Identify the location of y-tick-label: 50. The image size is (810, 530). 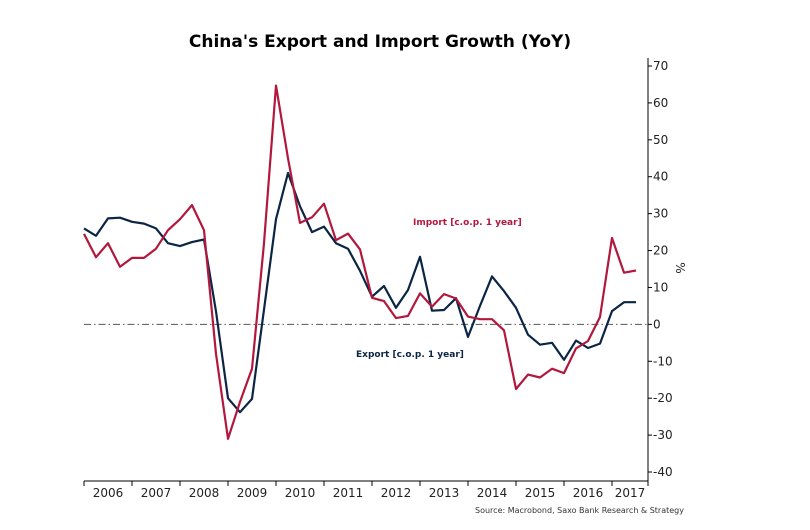
(660, 140).